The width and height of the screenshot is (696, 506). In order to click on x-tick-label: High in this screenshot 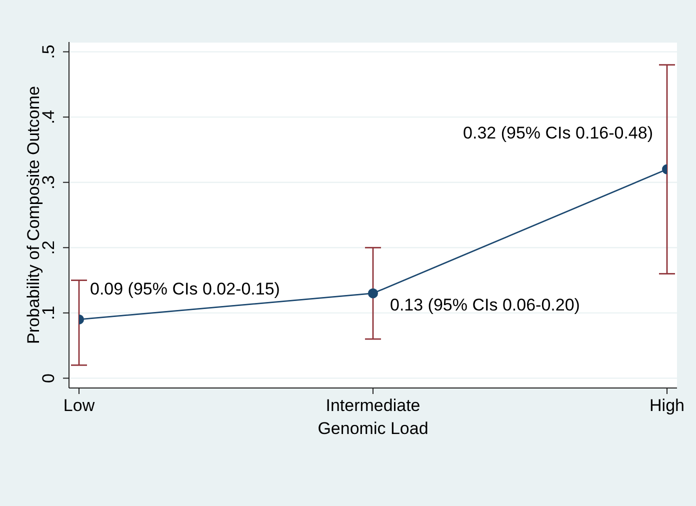, I will do `click(667, 405)`.